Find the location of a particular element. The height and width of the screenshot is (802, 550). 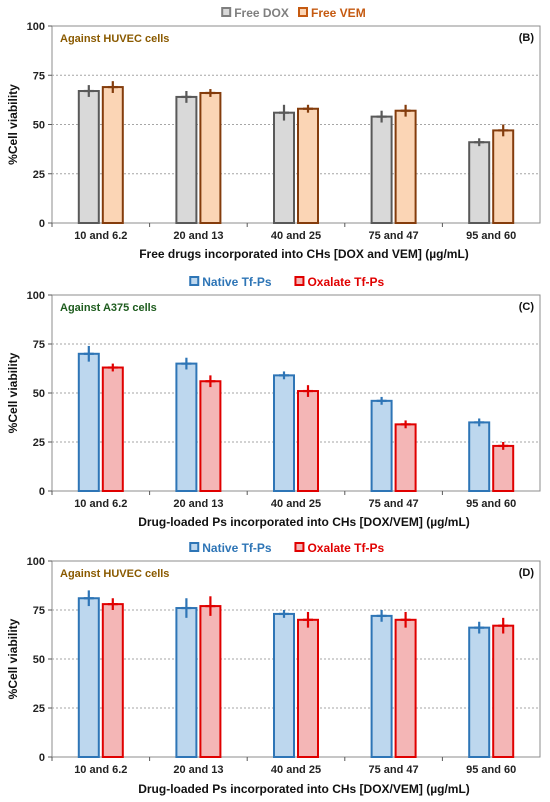

legend-label: Free DOX is located at coordinates (261, 13).